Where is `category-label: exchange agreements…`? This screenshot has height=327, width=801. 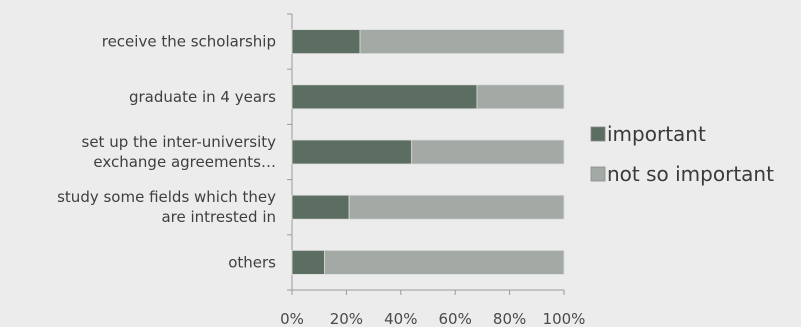
category-label: exchange agreements… is located at coordinates (184, 162).